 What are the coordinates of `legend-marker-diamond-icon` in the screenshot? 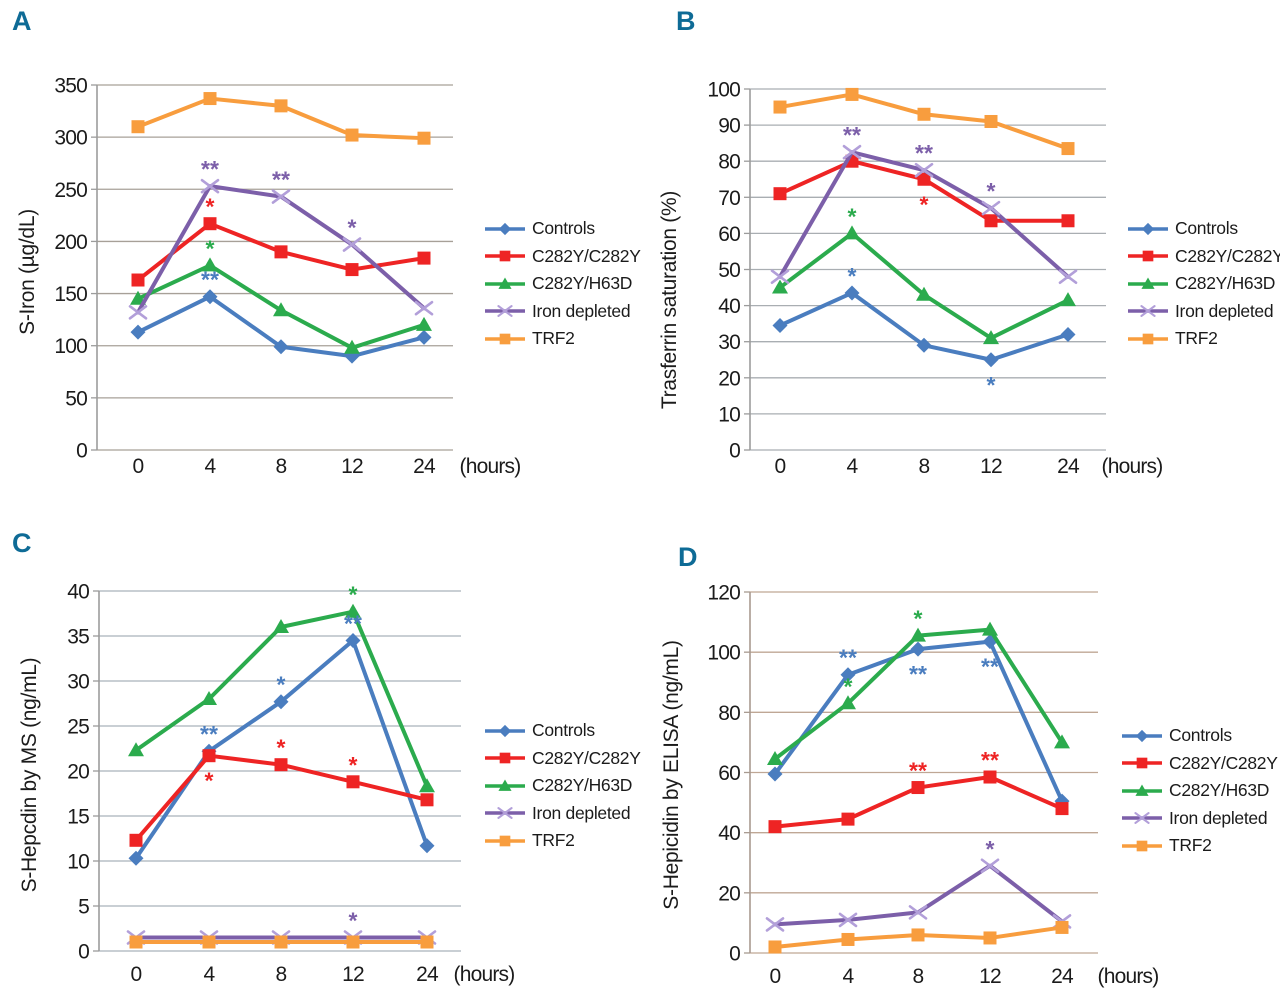 It's located at (1148, 228).